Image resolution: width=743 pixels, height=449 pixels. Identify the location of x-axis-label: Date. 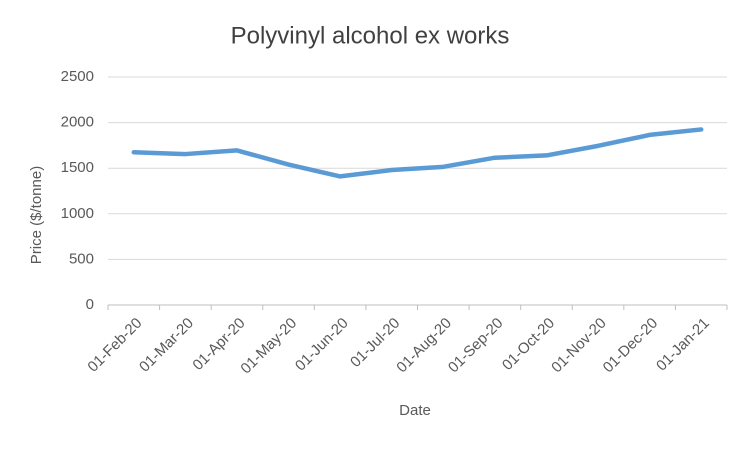
(415, 410).